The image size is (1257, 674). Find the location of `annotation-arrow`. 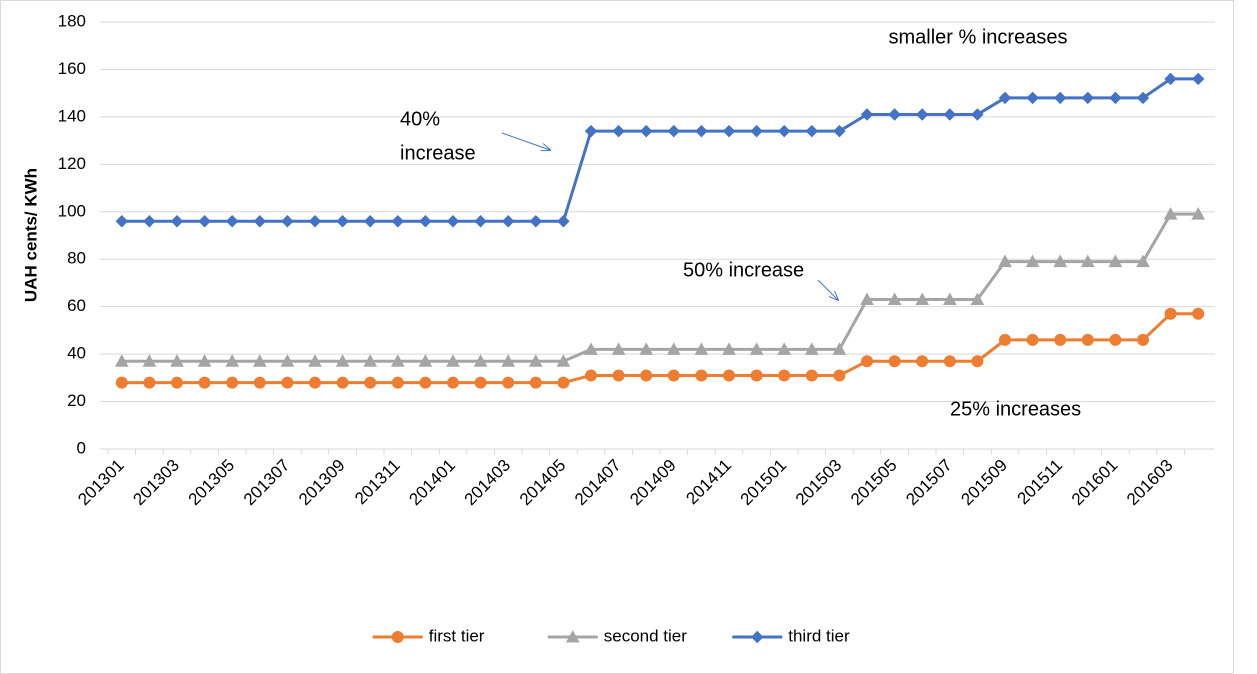

annotation-arrow is located at coordinates (525, 141).